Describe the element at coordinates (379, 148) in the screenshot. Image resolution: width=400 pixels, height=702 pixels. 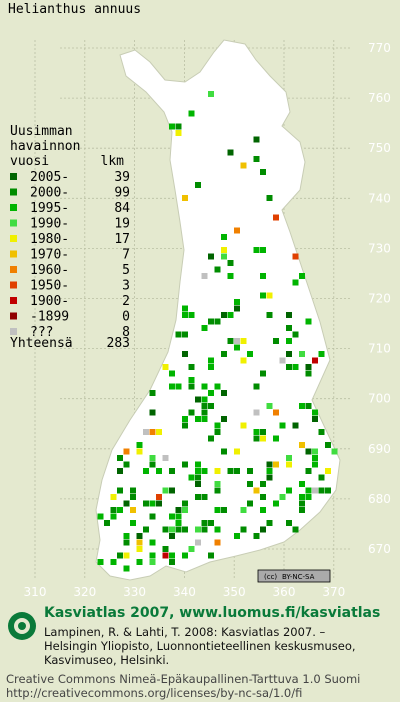
I see `y-grid-label: 750` at that location.